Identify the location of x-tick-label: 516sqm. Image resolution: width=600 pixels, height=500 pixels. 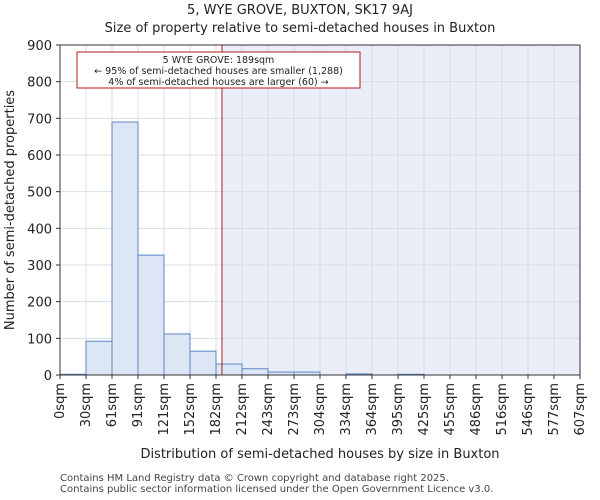
(502, 409).